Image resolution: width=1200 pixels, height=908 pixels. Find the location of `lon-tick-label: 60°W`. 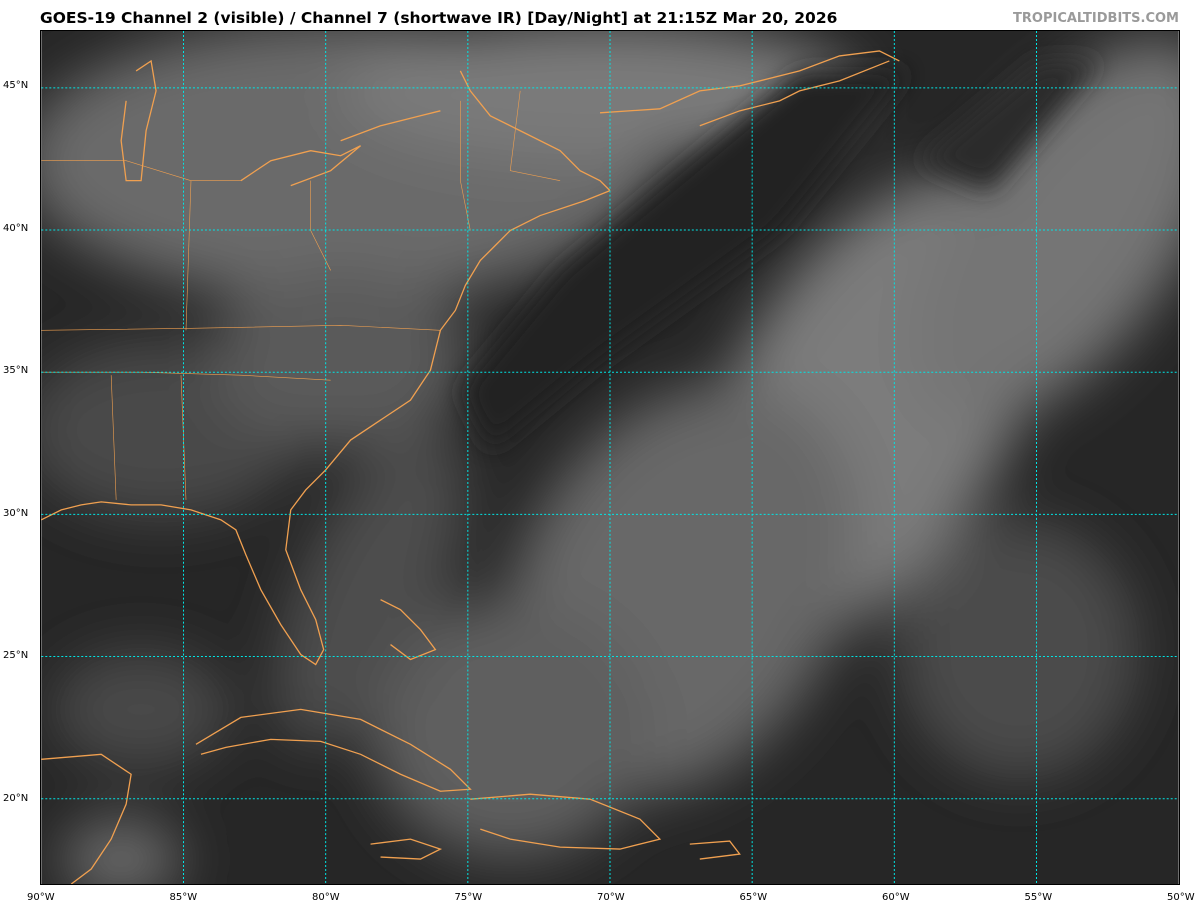

lon-tick-label: 60°W is located at coordinates (896, 897).